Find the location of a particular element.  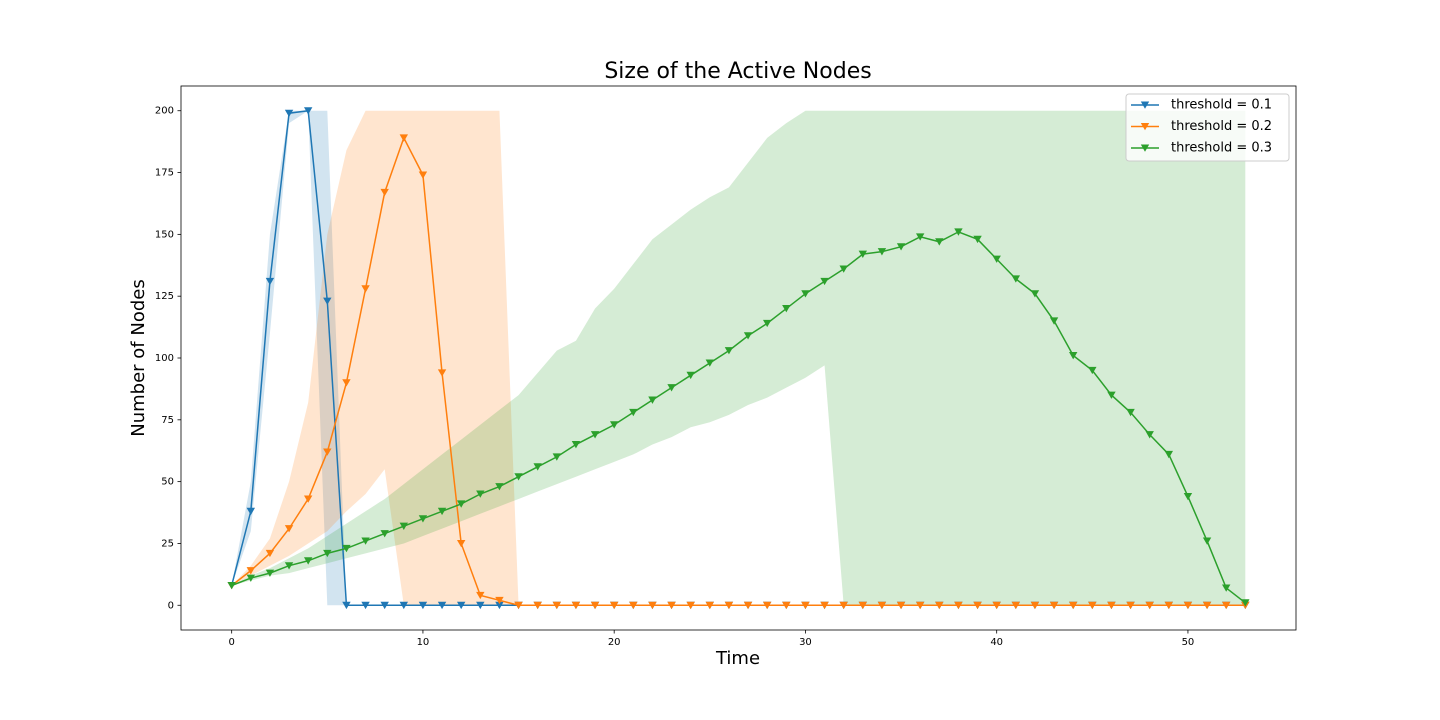

x-tick-label: 20 is located at coordinates (614, 642).